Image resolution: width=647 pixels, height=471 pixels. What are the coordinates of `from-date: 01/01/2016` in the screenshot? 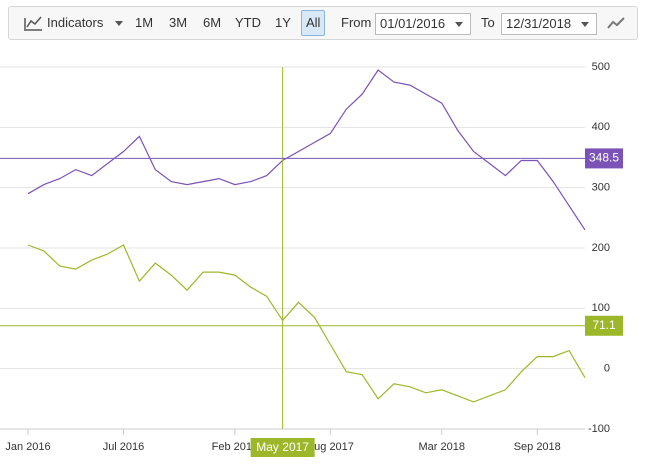 It's located at (423, 24).